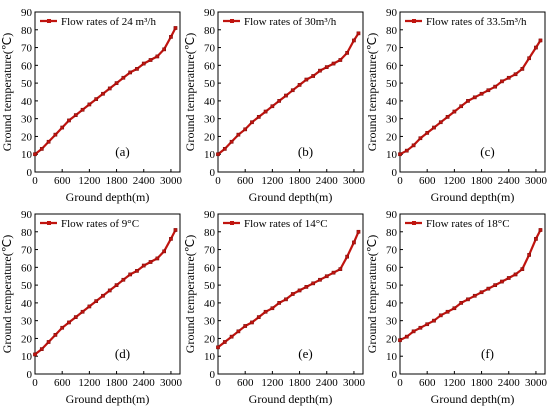 This screenshot has width=550, height=410. I want to click on x-tick-label: 600, so click(245, 181).